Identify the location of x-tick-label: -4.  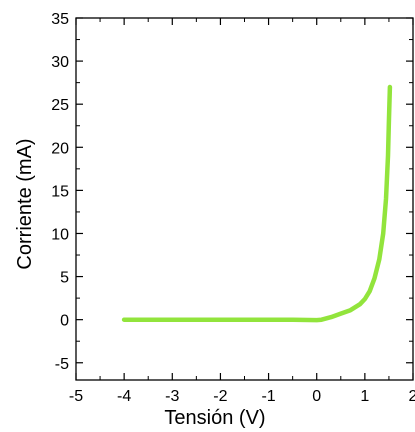
(124, 396).